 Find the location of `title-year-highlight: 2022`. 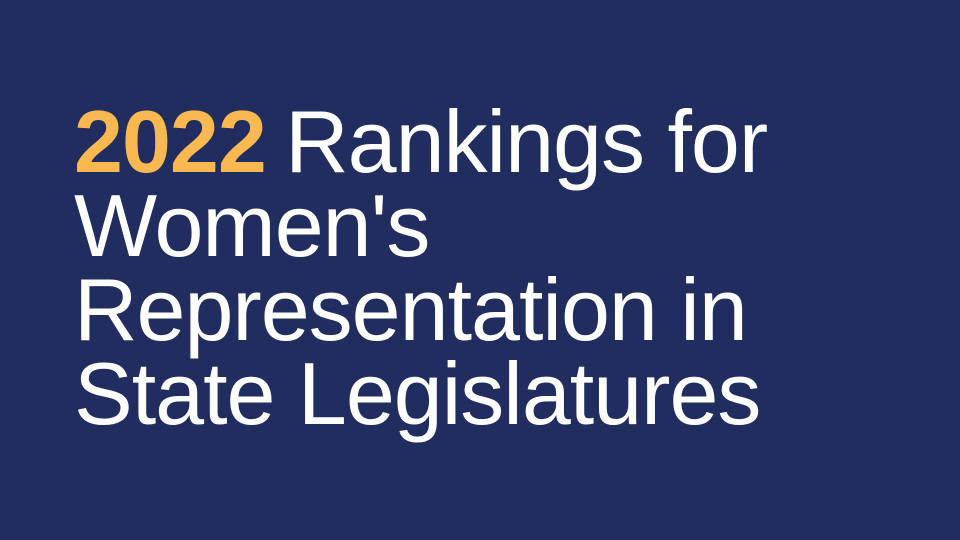

title-year-highlight: 2022 is located at coordinates (170, 141).